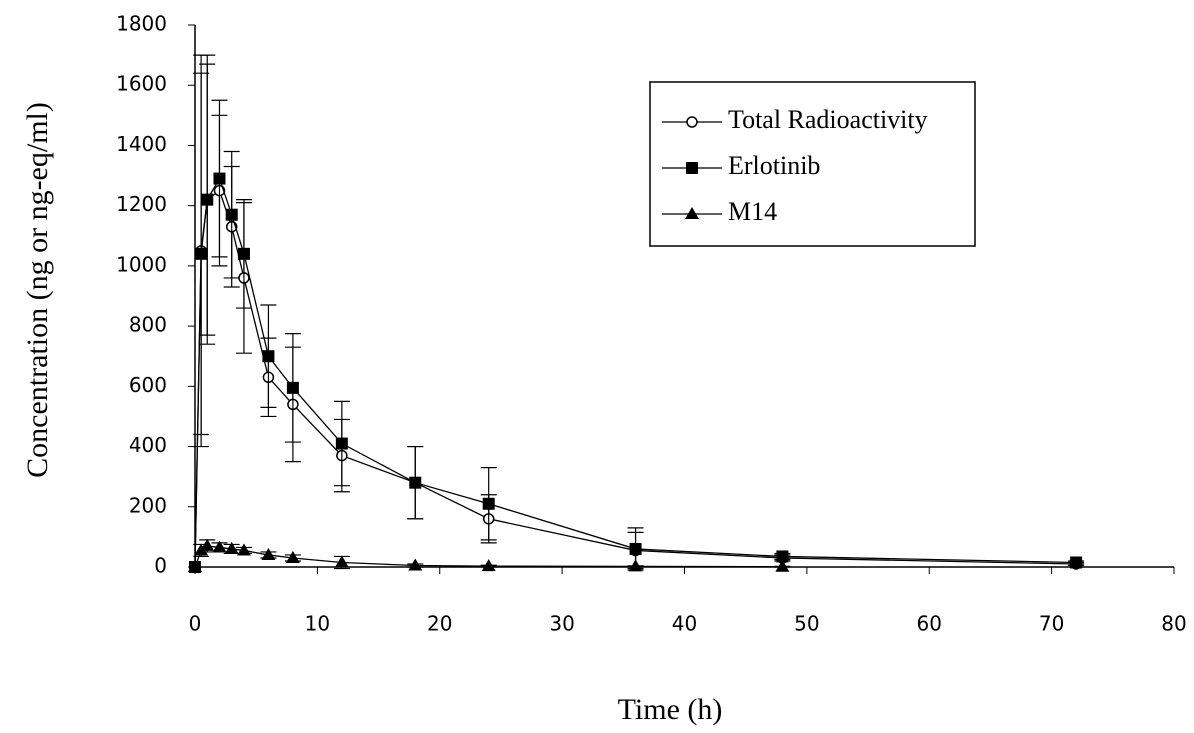 Image resolution: width=1194 pixels, height=733 pixels. Describe the element at coordinates (561, 624) in the screenshot. I see `x-tick-label: 30` at that location.